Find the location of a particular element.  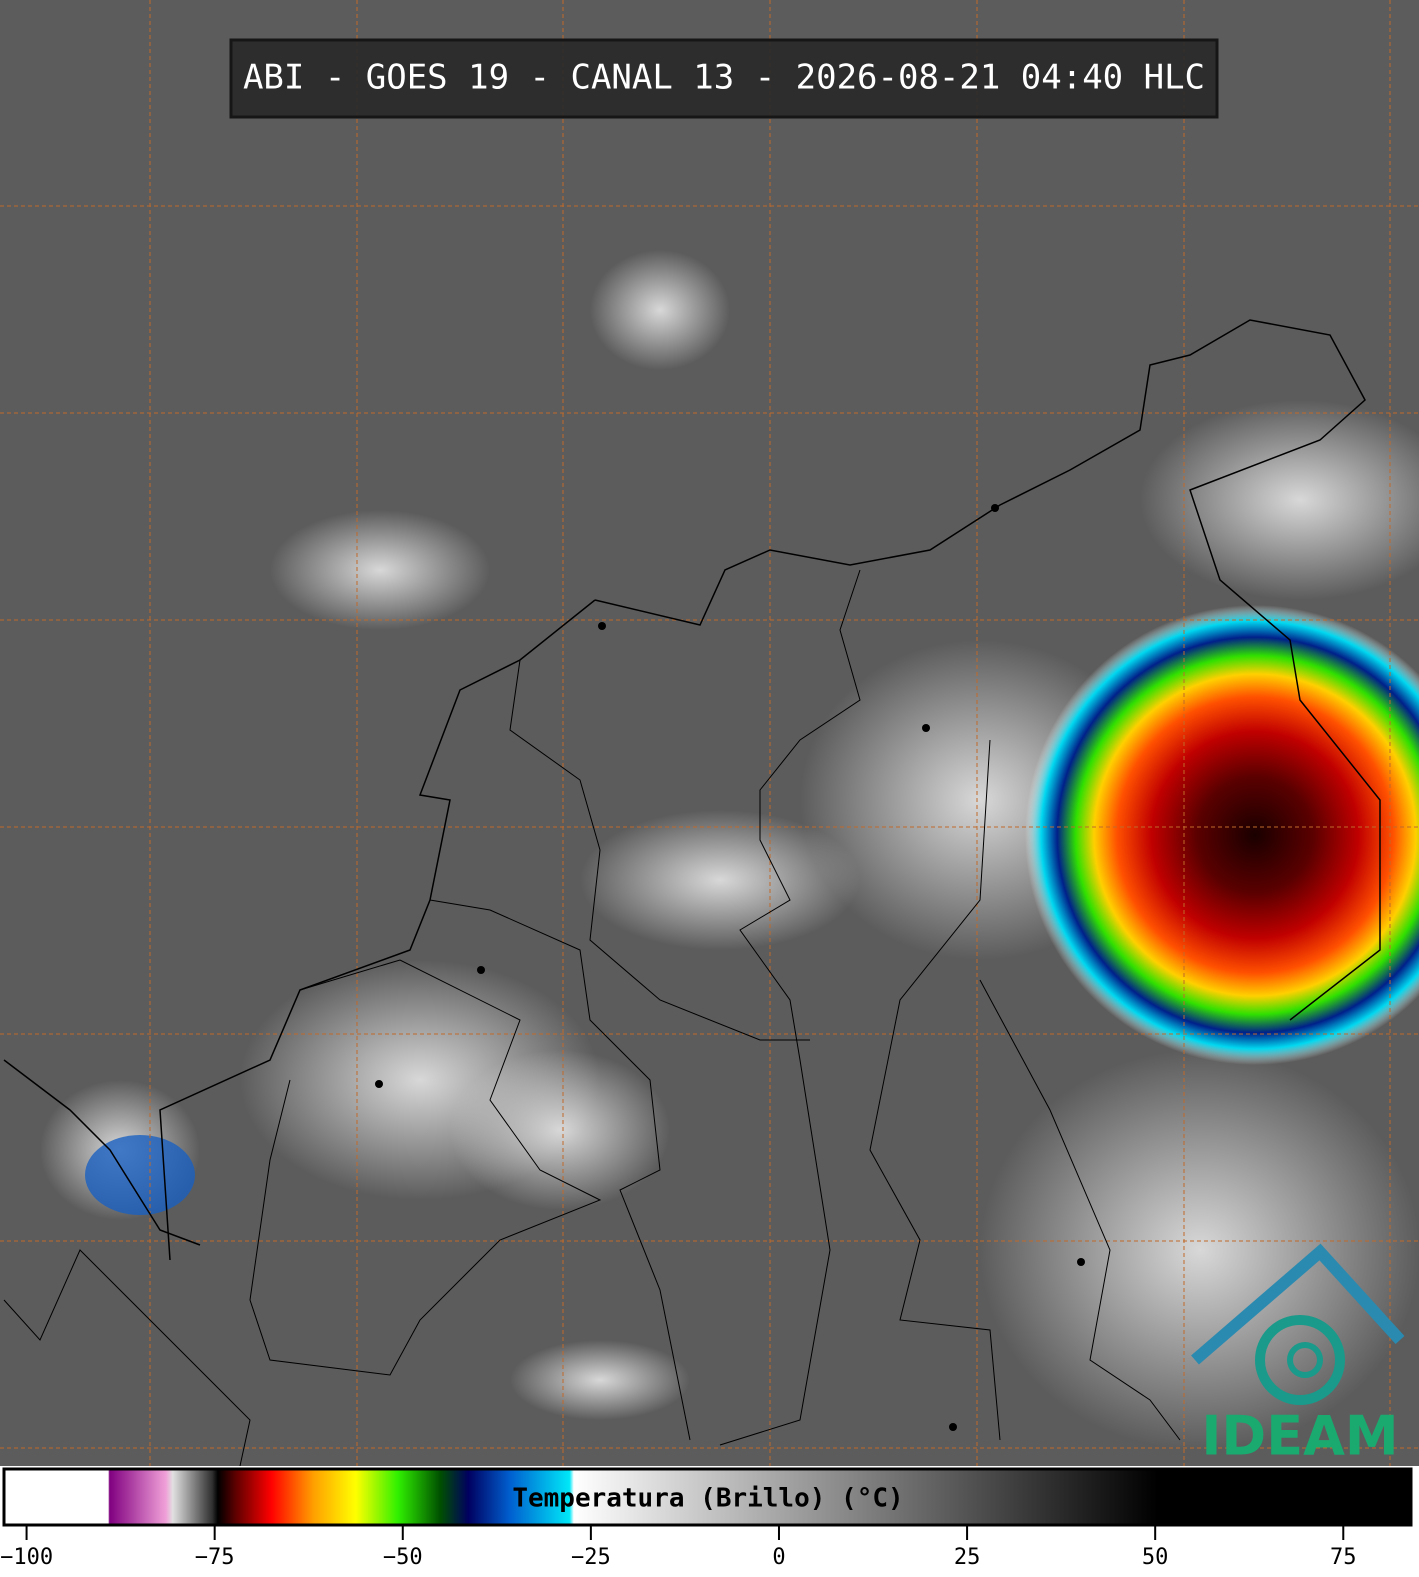

colorbar-tick-label: 75 is located at coordinates (1343, 1557).